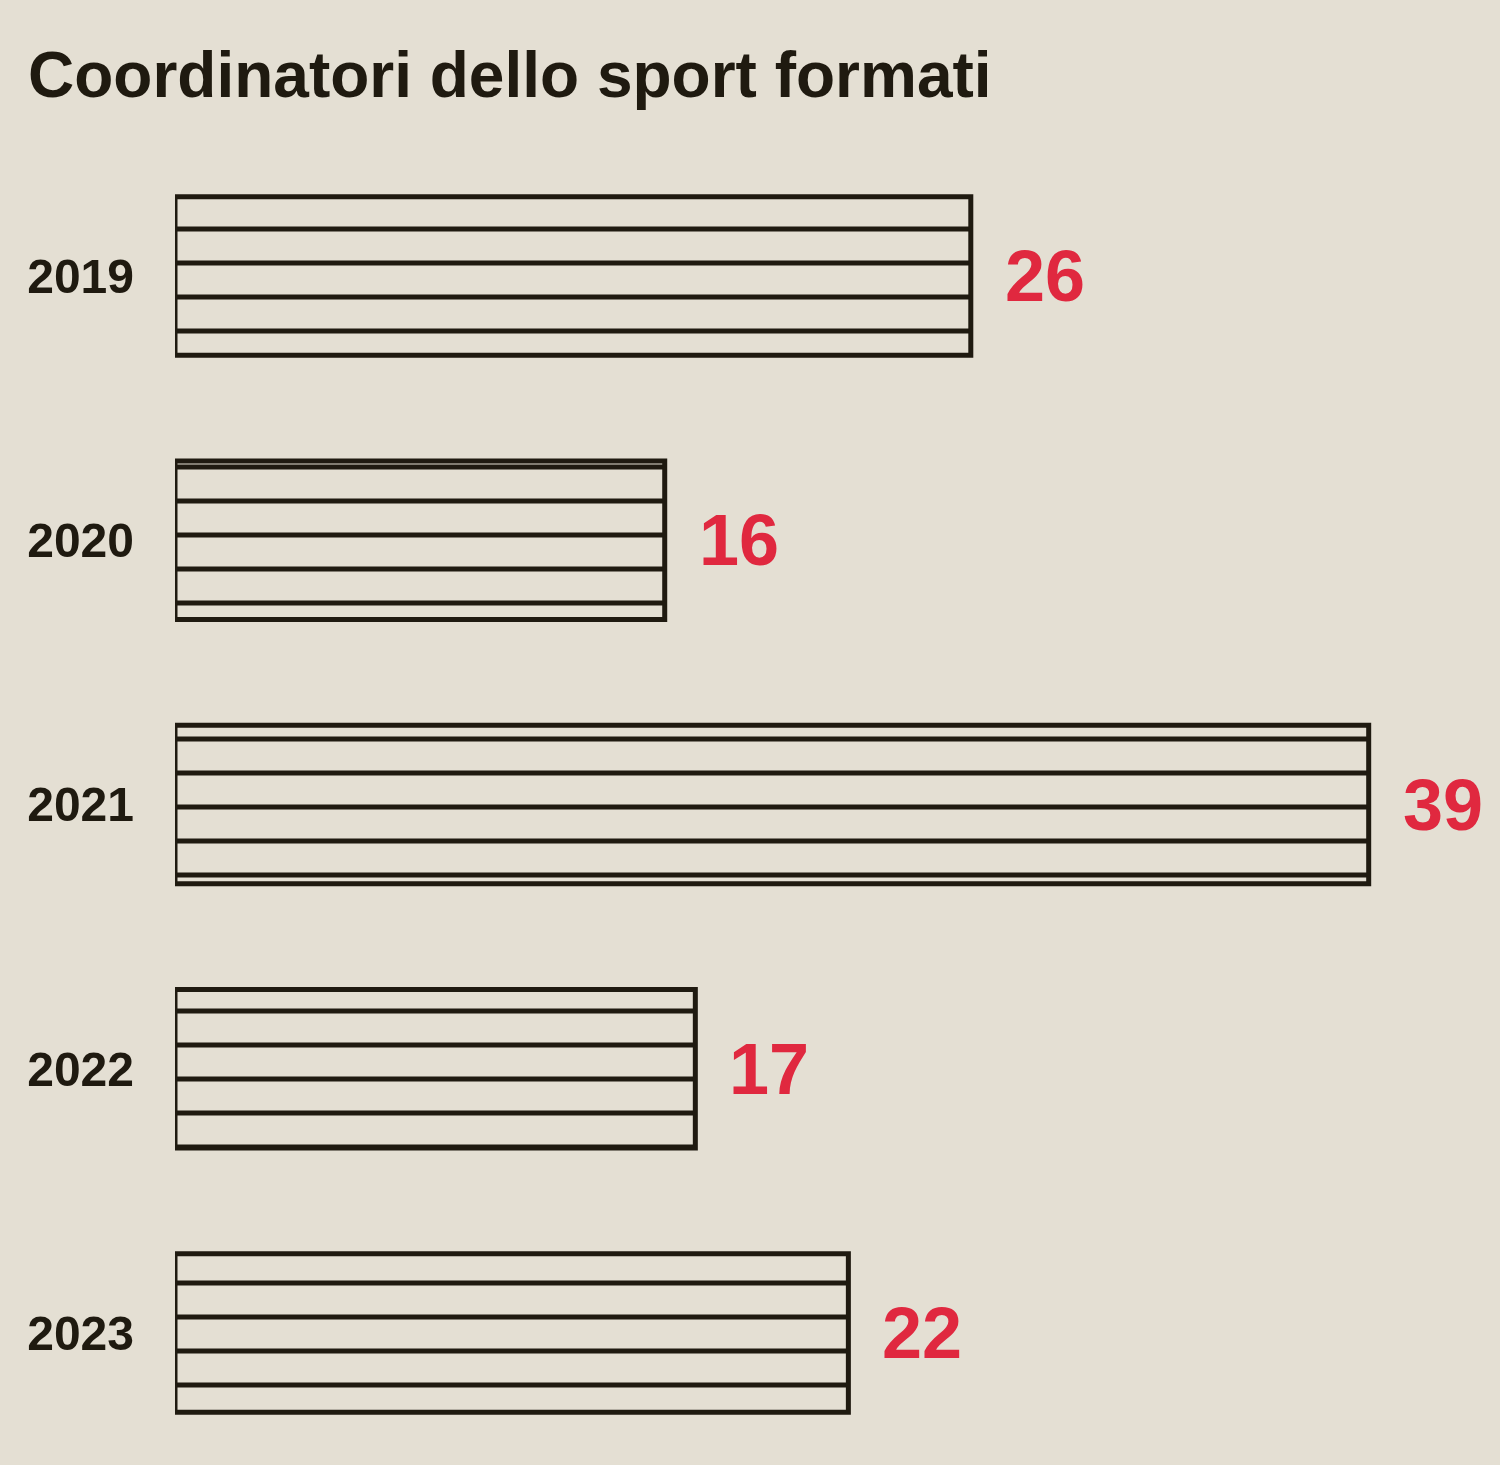 The image size is (1500, 1465). What do you see at coordinates (80, 276) in the screenshot?
I see `y-tick-label: 2019` at bounding box center [80, 276].